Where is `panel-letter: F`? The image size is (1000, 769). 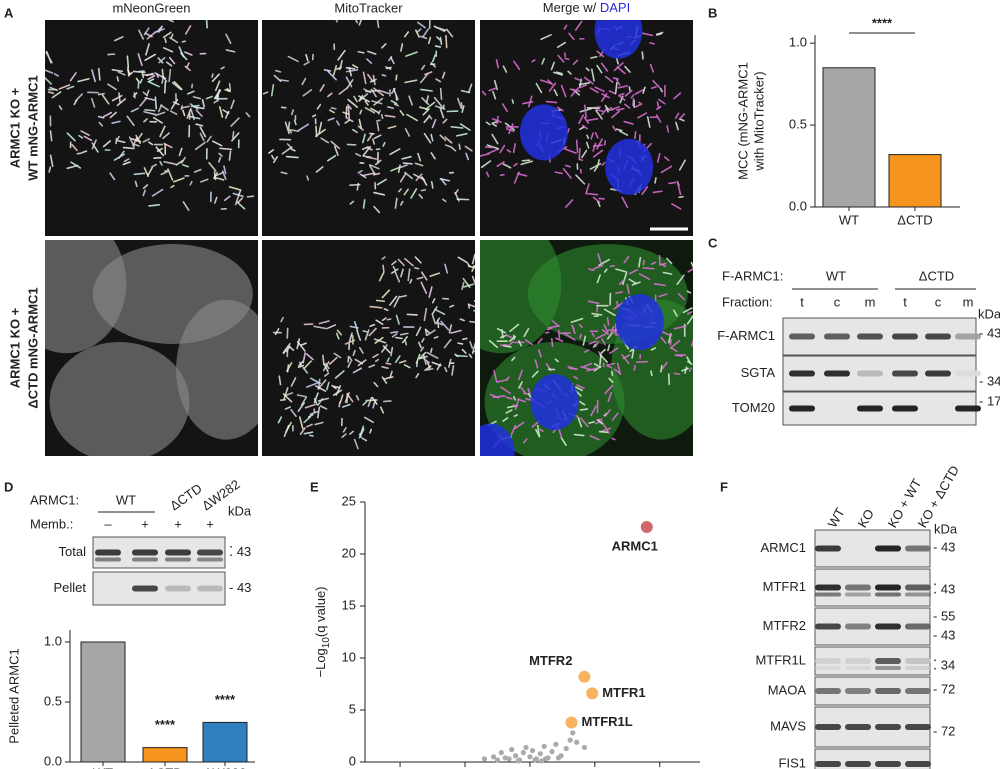
panel-letter: F is located at coordinates (724, 486).